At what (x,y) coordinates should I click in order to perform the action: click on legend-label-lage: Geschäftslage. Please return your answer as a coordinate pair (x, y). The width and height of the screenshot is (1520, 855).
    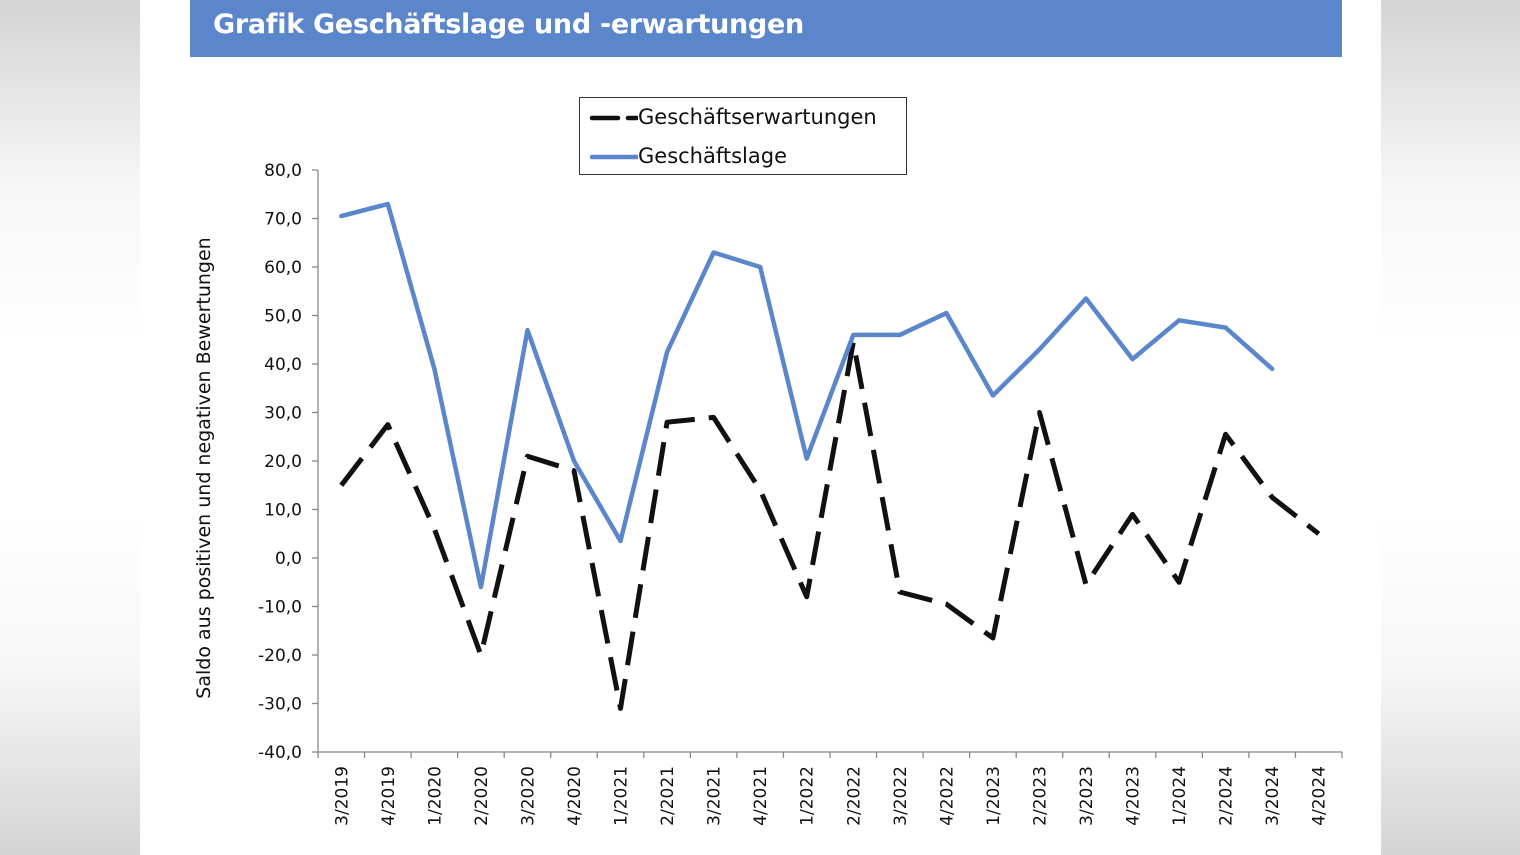
    Looking at the image, I should click on (713, 156).